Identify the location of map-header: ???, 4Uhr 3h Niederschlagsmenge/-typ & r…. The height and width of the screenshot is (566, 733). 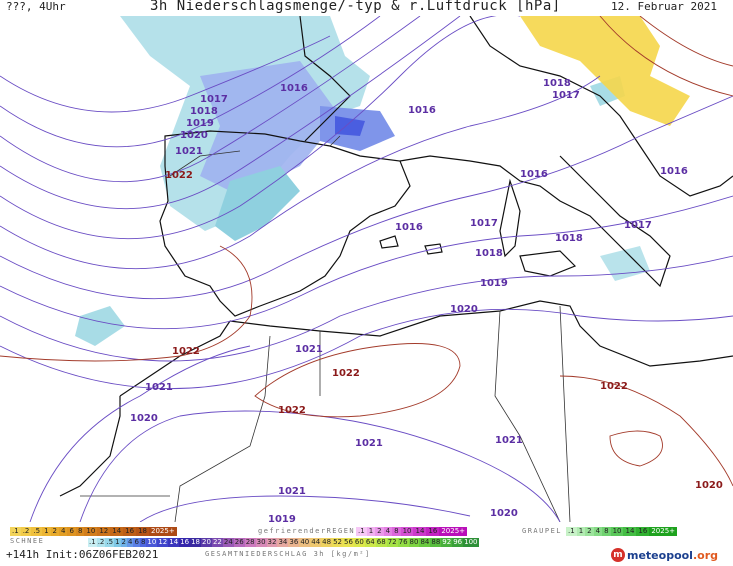
(366, 8).